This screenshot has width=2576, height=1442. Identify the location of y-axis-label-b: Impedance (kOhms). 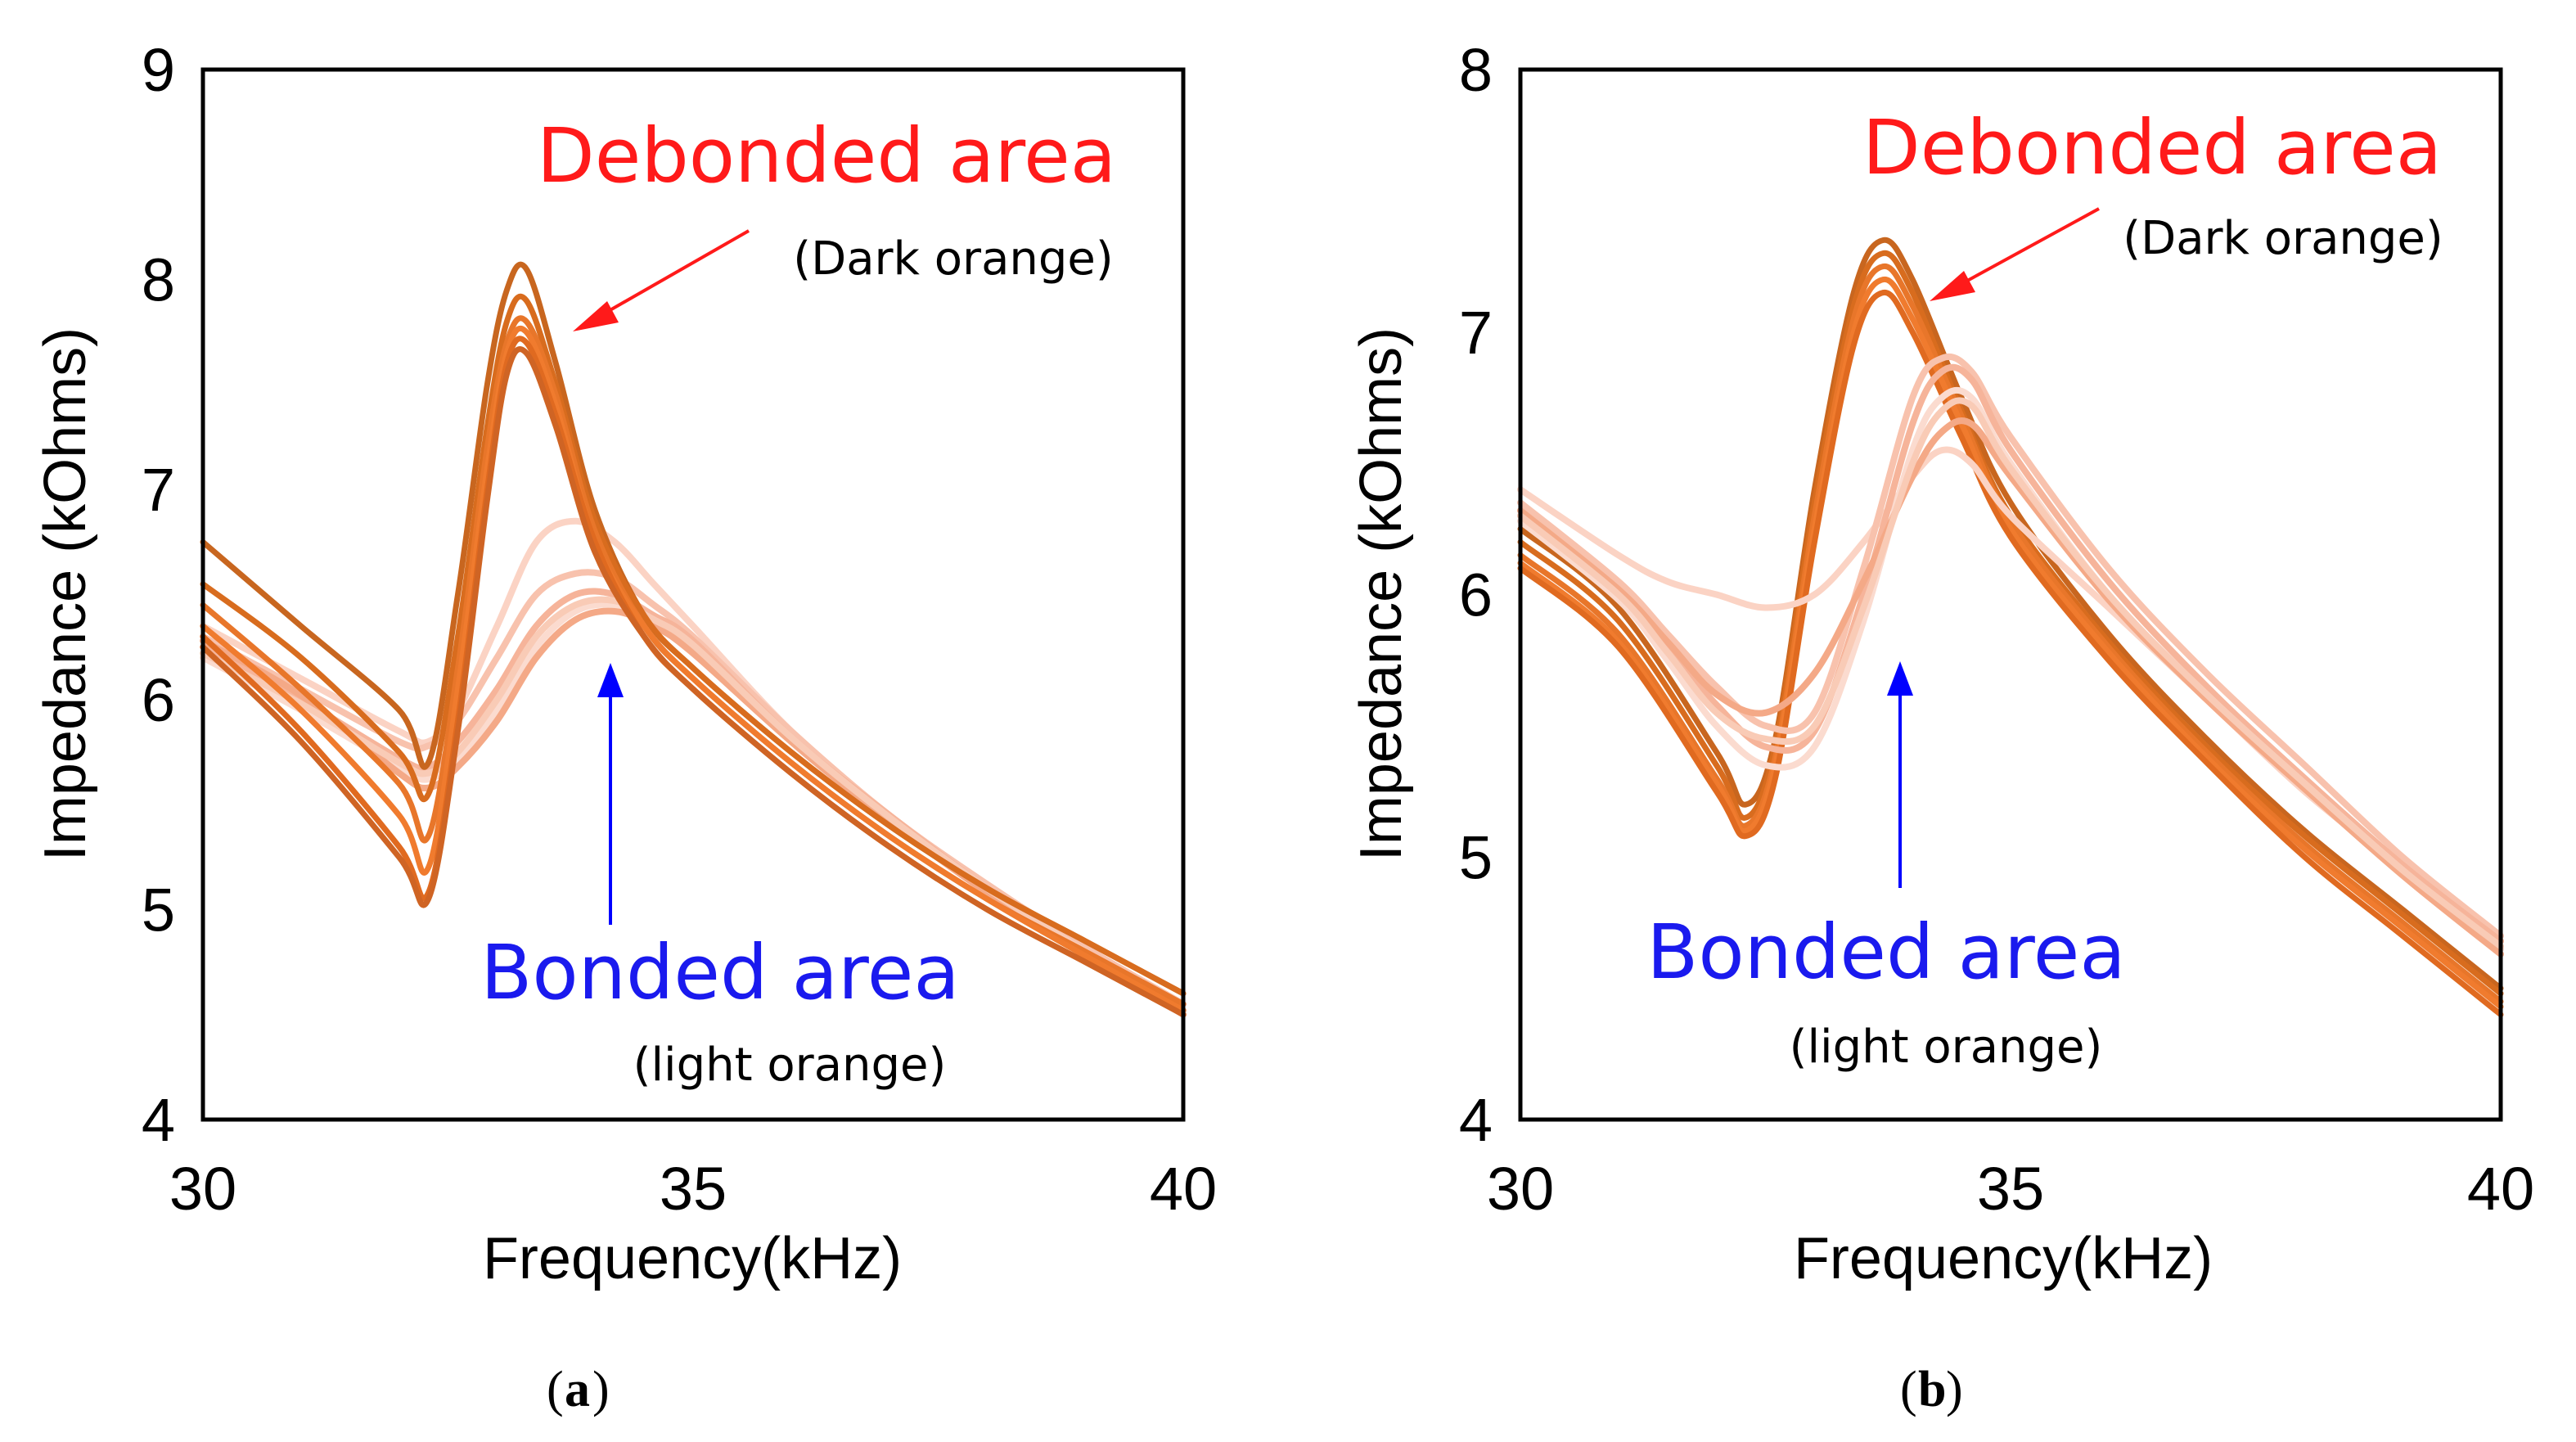
(1381, 594).